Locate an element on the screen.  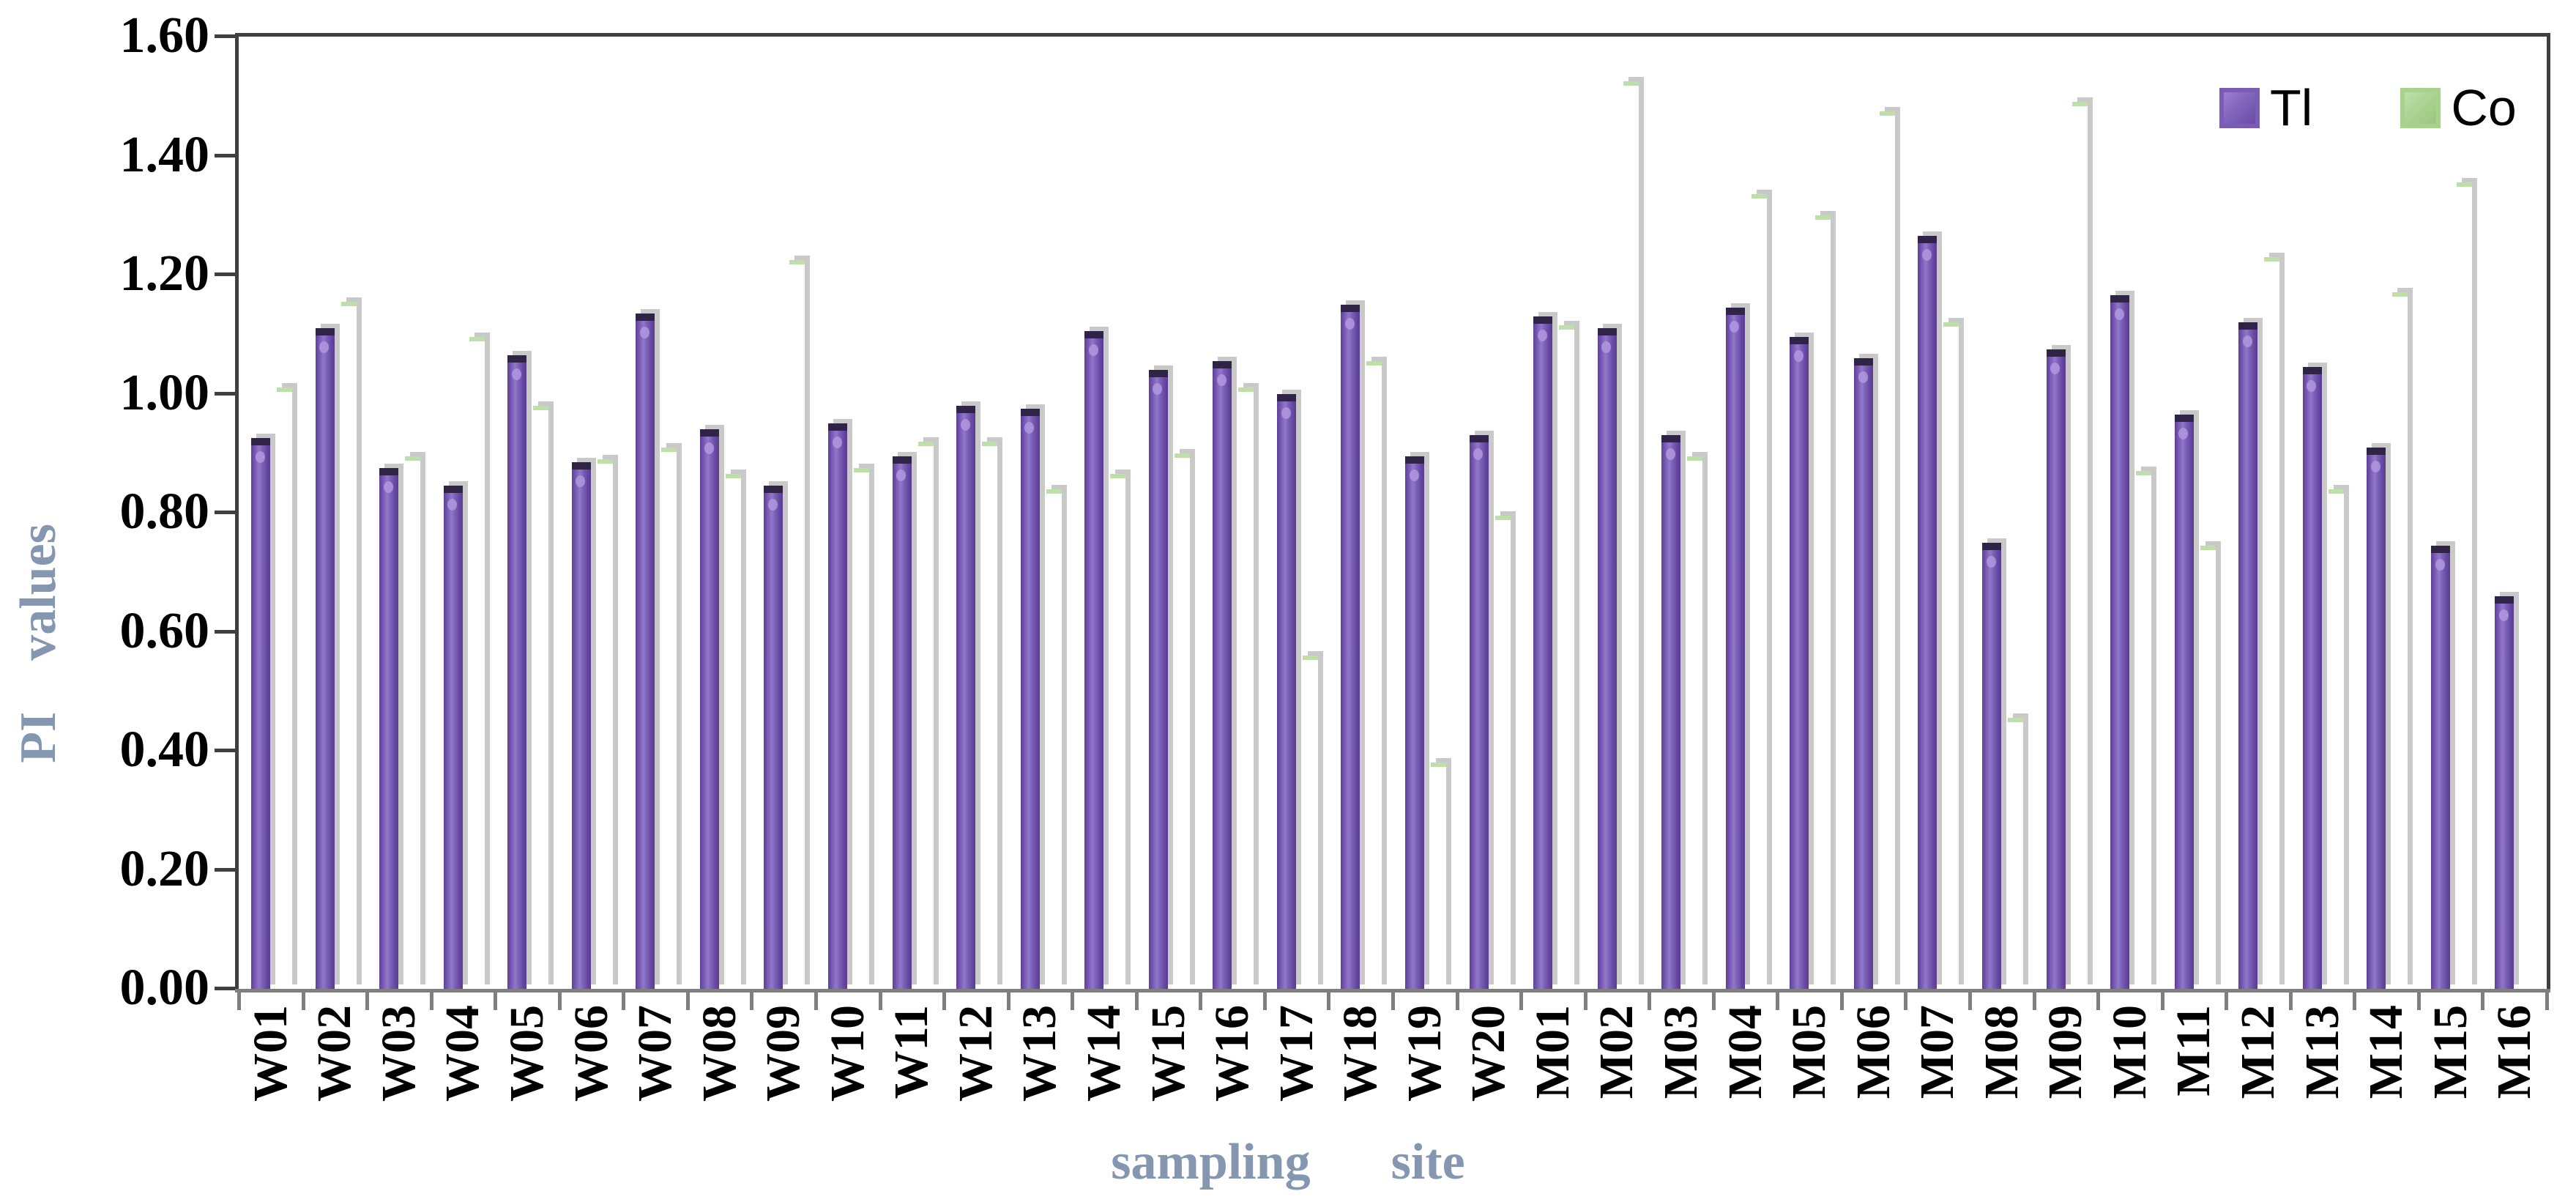
bar-tl-M06 is located at coordinates (1863, 673).